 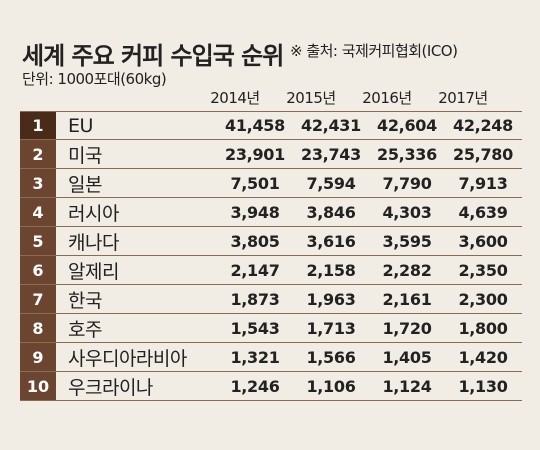 What do you see at coordinates (38, 386) in the screenshot?
I see `rank-cell: 10` at bounding box center [38, 386].